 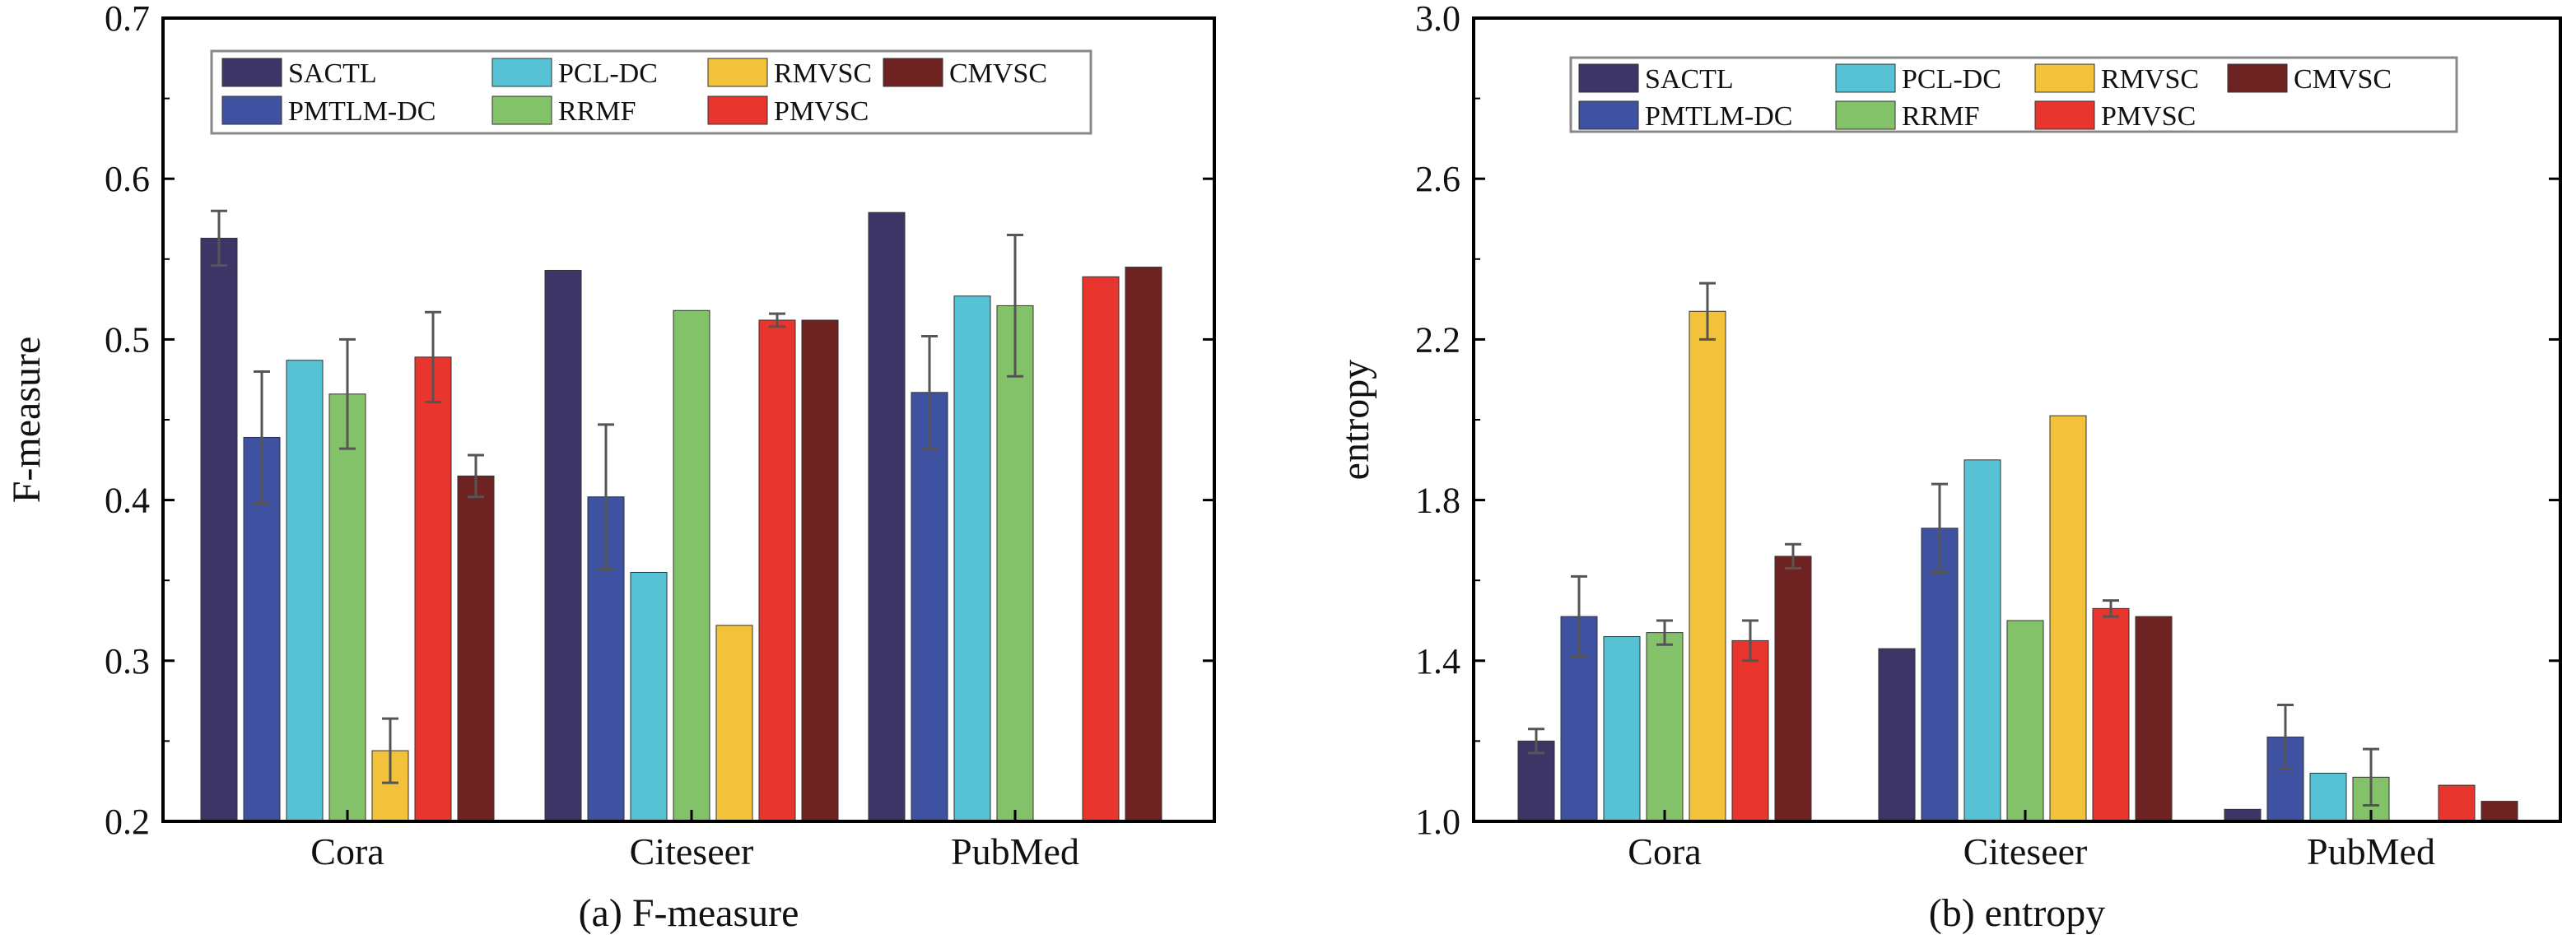 What do you see at coordinates (127, 339) in the screenshot?
I see `y-tick-label: 0.5` at bounding box center [127, 339].